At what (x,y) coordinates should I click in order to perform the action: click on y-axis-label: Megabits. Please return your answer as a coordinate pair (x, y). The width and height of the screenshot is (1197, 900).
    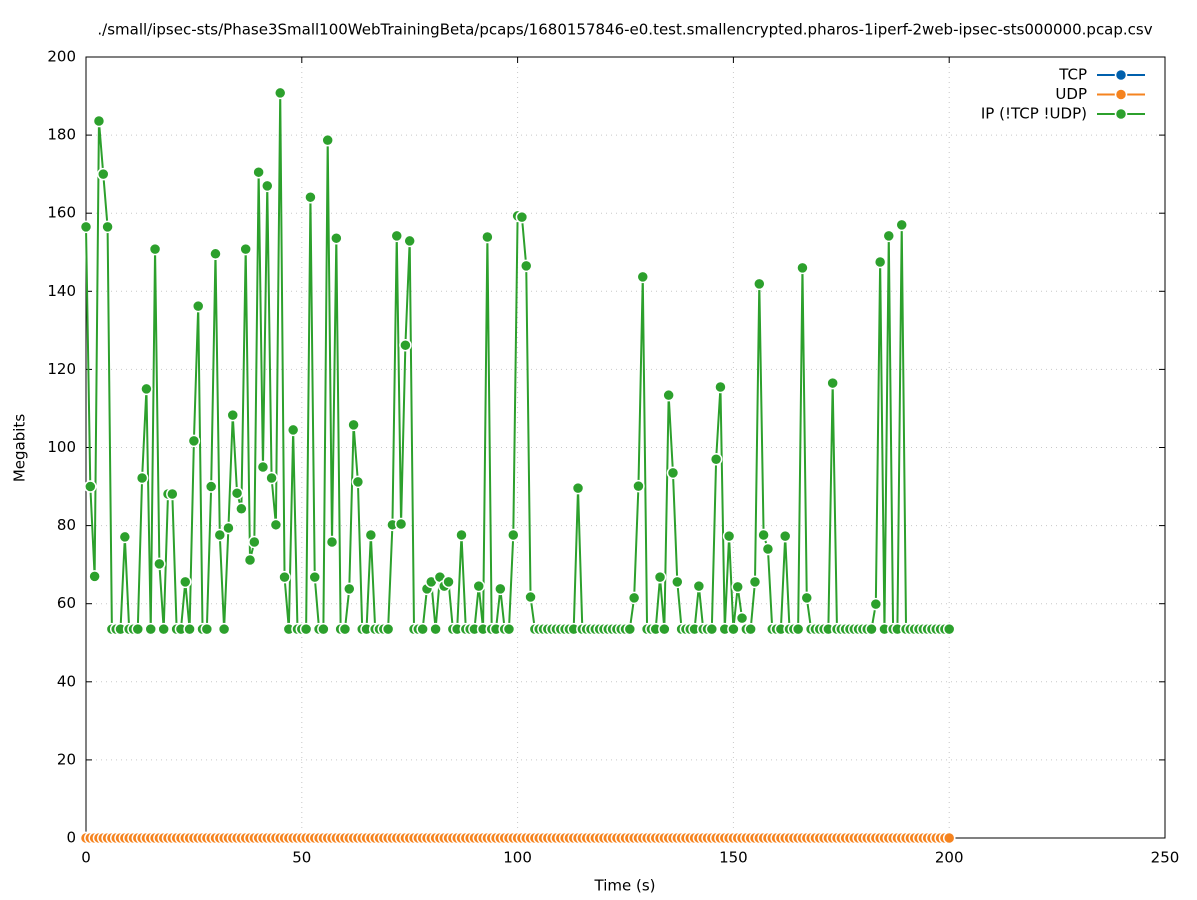
    Looking at the image, I should click on (20, 448).